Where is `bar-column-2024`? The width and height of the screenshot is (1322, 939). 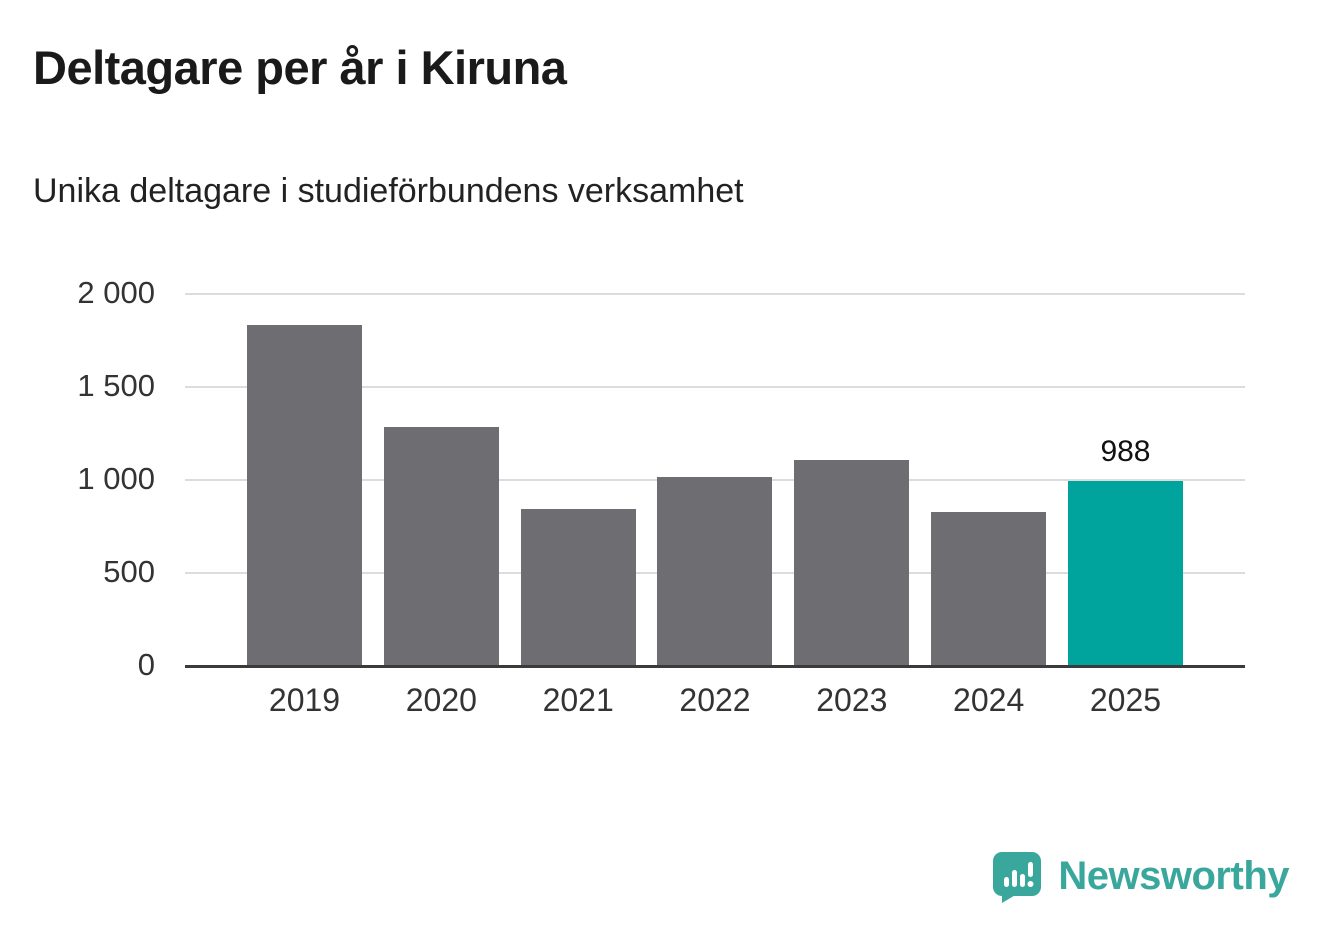 bar-column-2024 is located at coordinates (989, 588).